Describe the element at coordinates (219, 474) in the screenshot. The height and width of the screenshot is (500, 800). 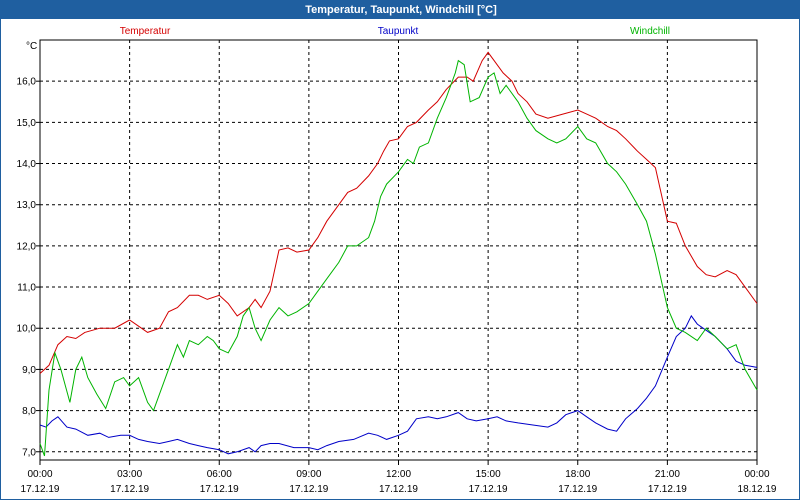
I see `x-tick-time: 06:00` at that location.